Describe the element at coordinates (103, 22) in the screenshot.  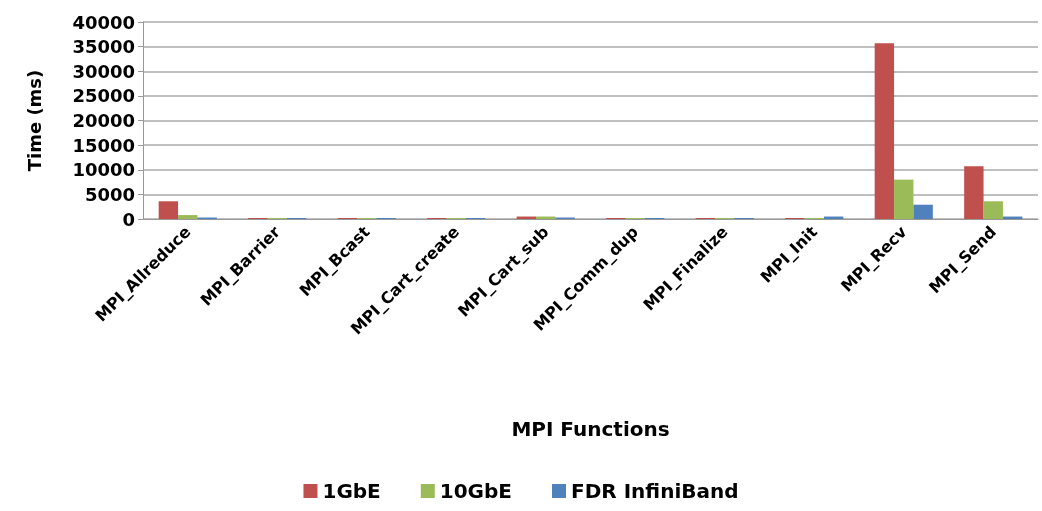
I see `y-tick-label: 40000` at that location.